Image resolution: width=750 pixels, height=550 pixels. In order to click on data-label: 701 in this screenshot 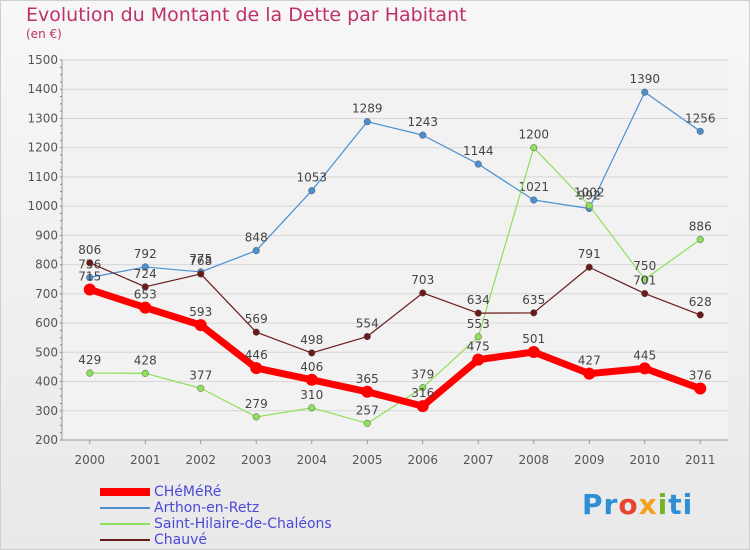, I will do `click(644, 281)`.